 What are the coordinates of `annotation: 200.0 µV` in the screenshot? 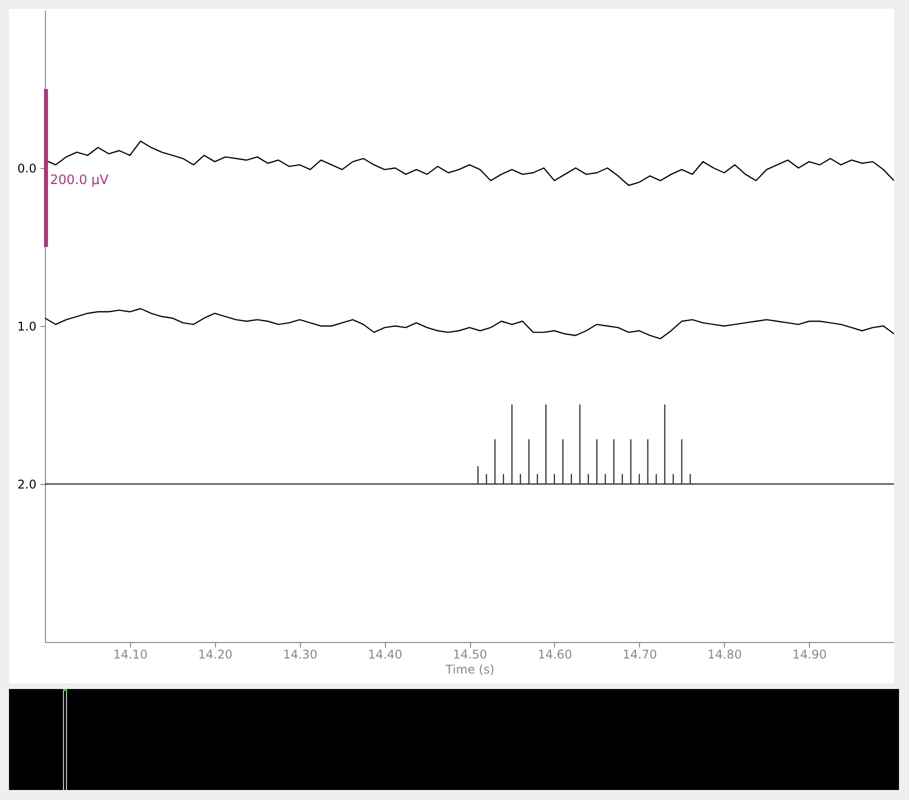 It's located at (79, 180).